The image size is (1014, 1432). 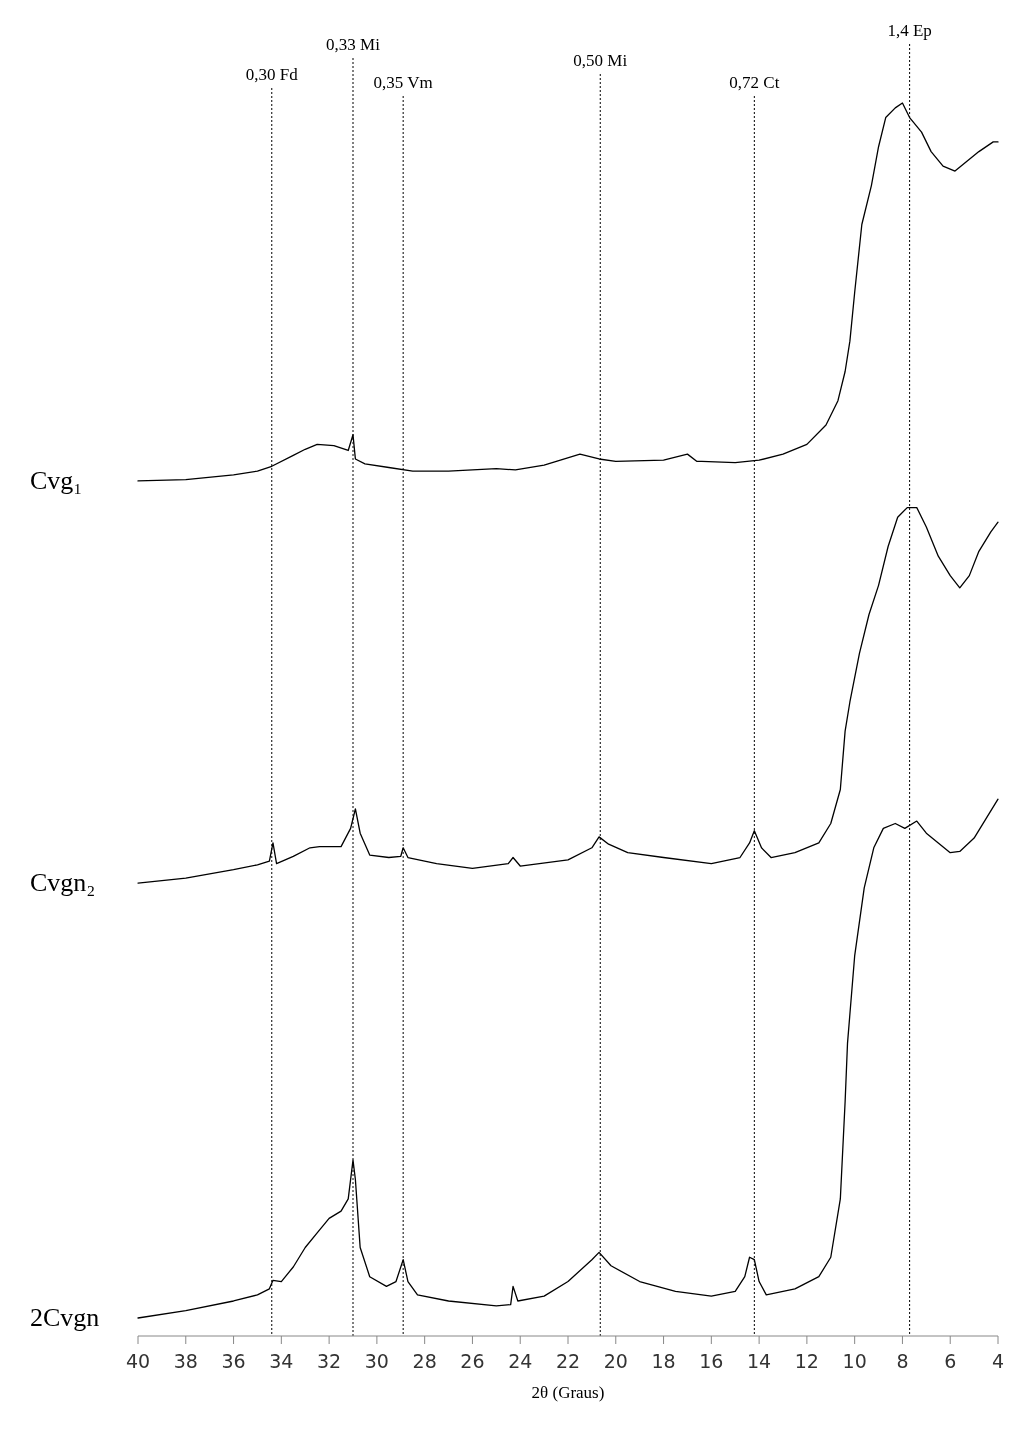 What do you see at coordinates (615, 1361) in the screenshot?
I see `x-tick-label: 20` at bounding box center [615, 1361].